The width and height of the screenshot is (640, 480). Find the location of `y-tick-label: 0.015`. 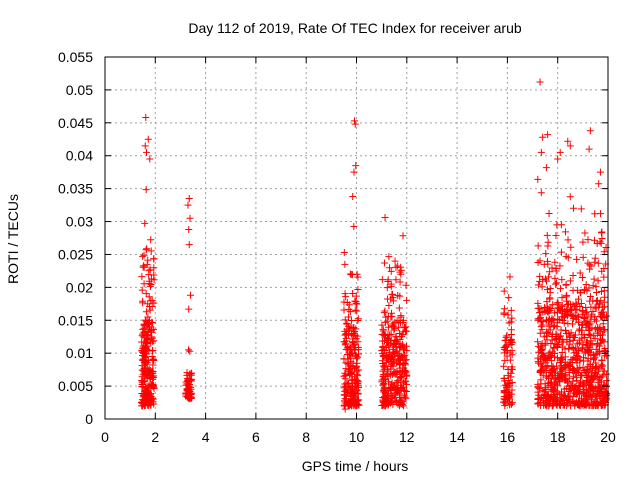

y-tick-label: 0.015 is located at coordinates (75, 320).